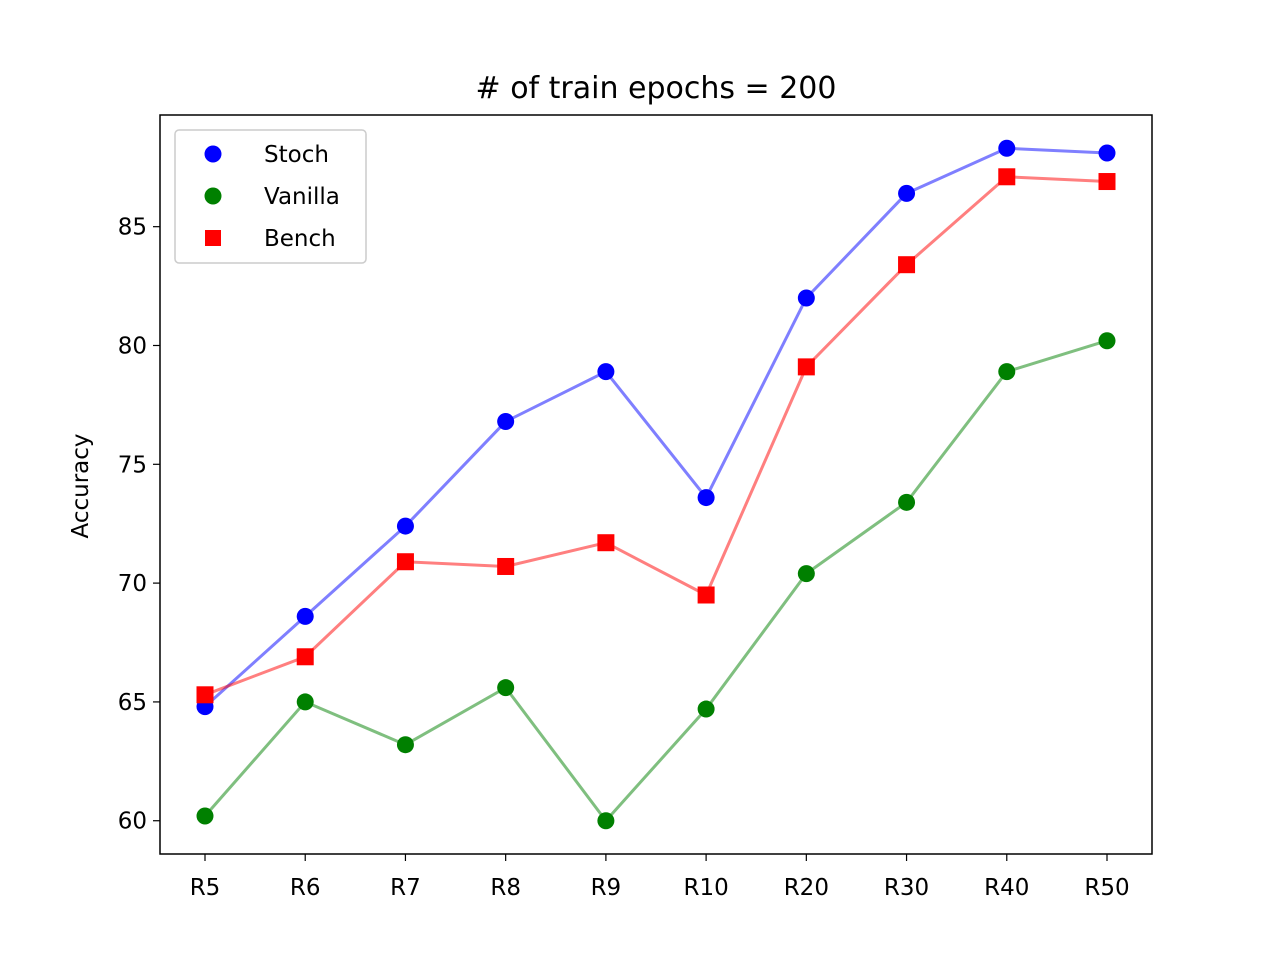 The width and height of the screenshot is (1280, 960). What do you see at coordinates (296, 155) in the screenshot?
I see `legend-label-stoch: Stoch` at bounding box center [296, 155].